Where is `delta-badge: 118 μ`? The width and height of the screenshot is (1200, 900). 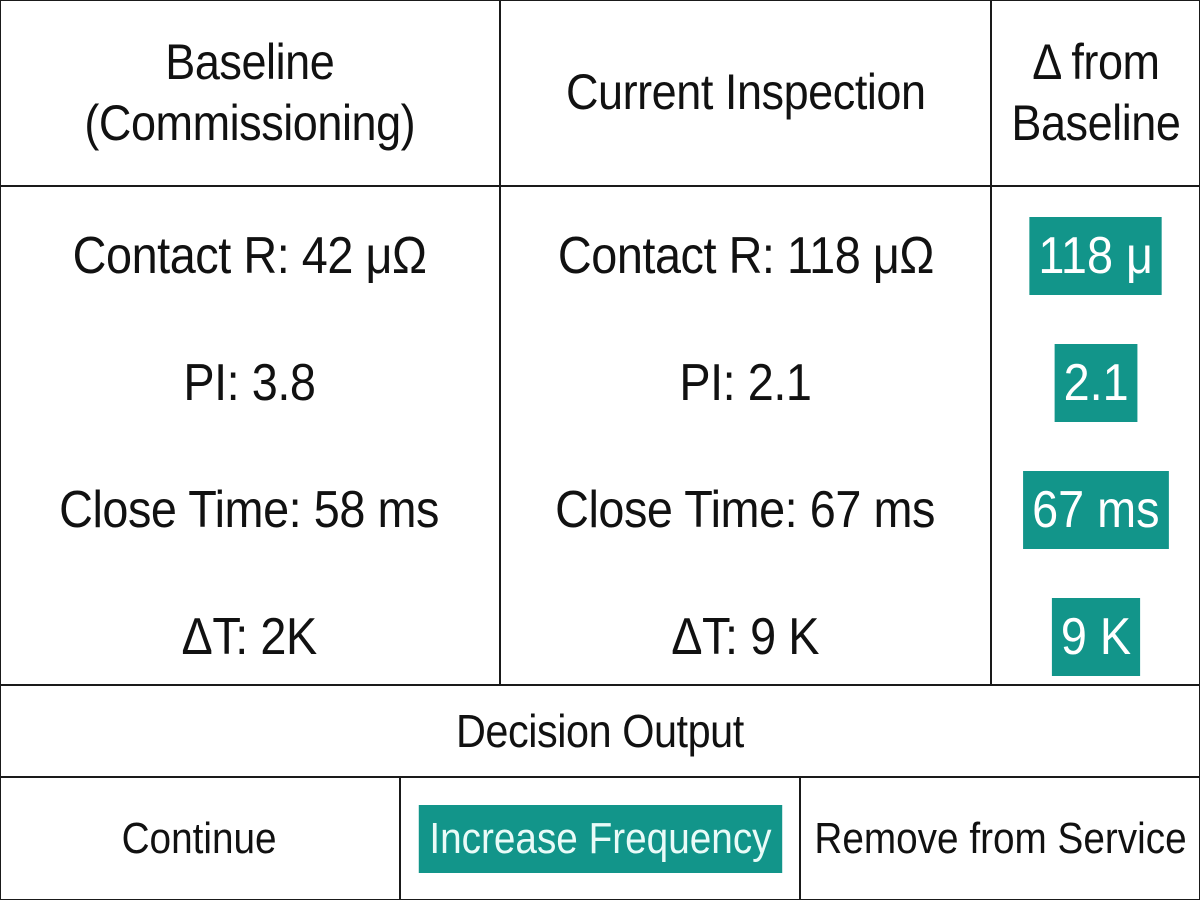
delta-badge: 118 μ is located at coordinates (1096, 256).